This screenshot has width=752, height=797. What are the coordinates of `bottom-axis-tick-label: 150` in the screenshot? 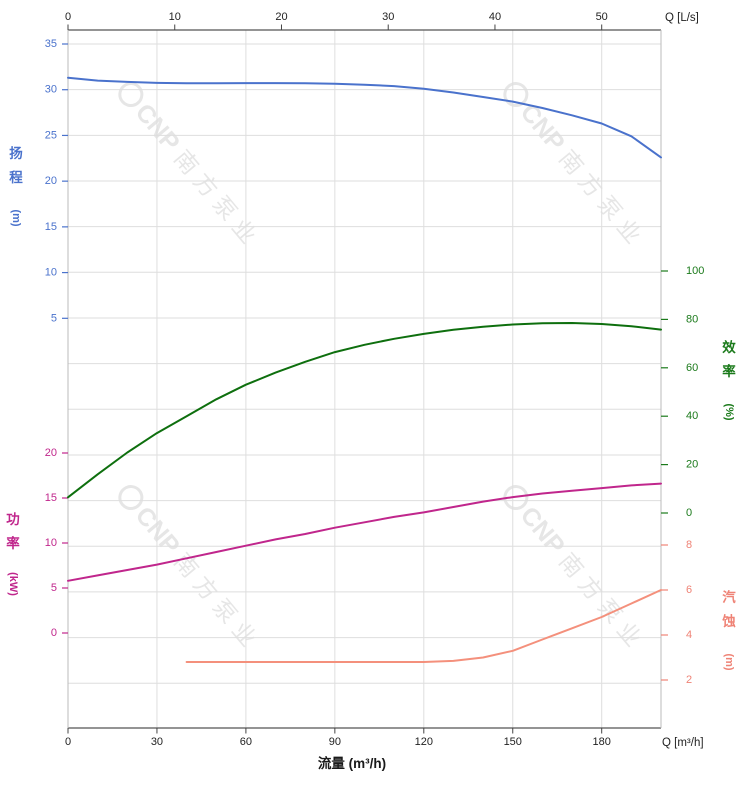 It's located at (513, 742).